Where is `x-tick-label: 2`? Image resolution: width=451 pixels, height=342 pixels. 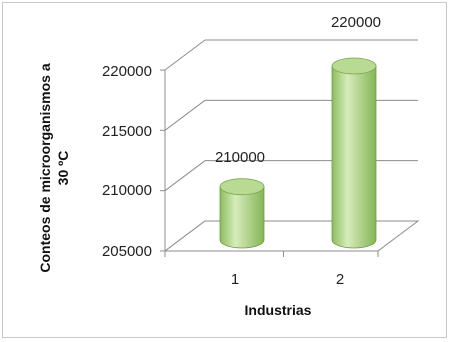 x-tick-label: 2 is located at coordinates (340, 279).